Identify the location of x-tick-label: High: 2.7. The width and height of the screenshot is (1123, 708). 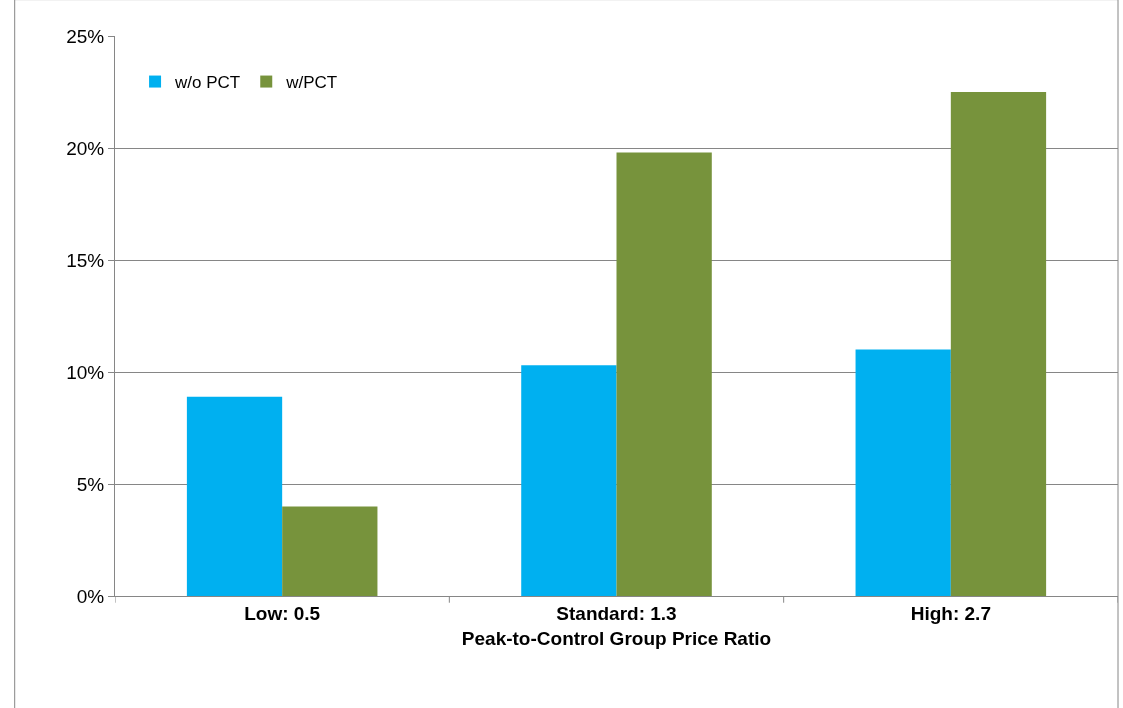
(950, 613).